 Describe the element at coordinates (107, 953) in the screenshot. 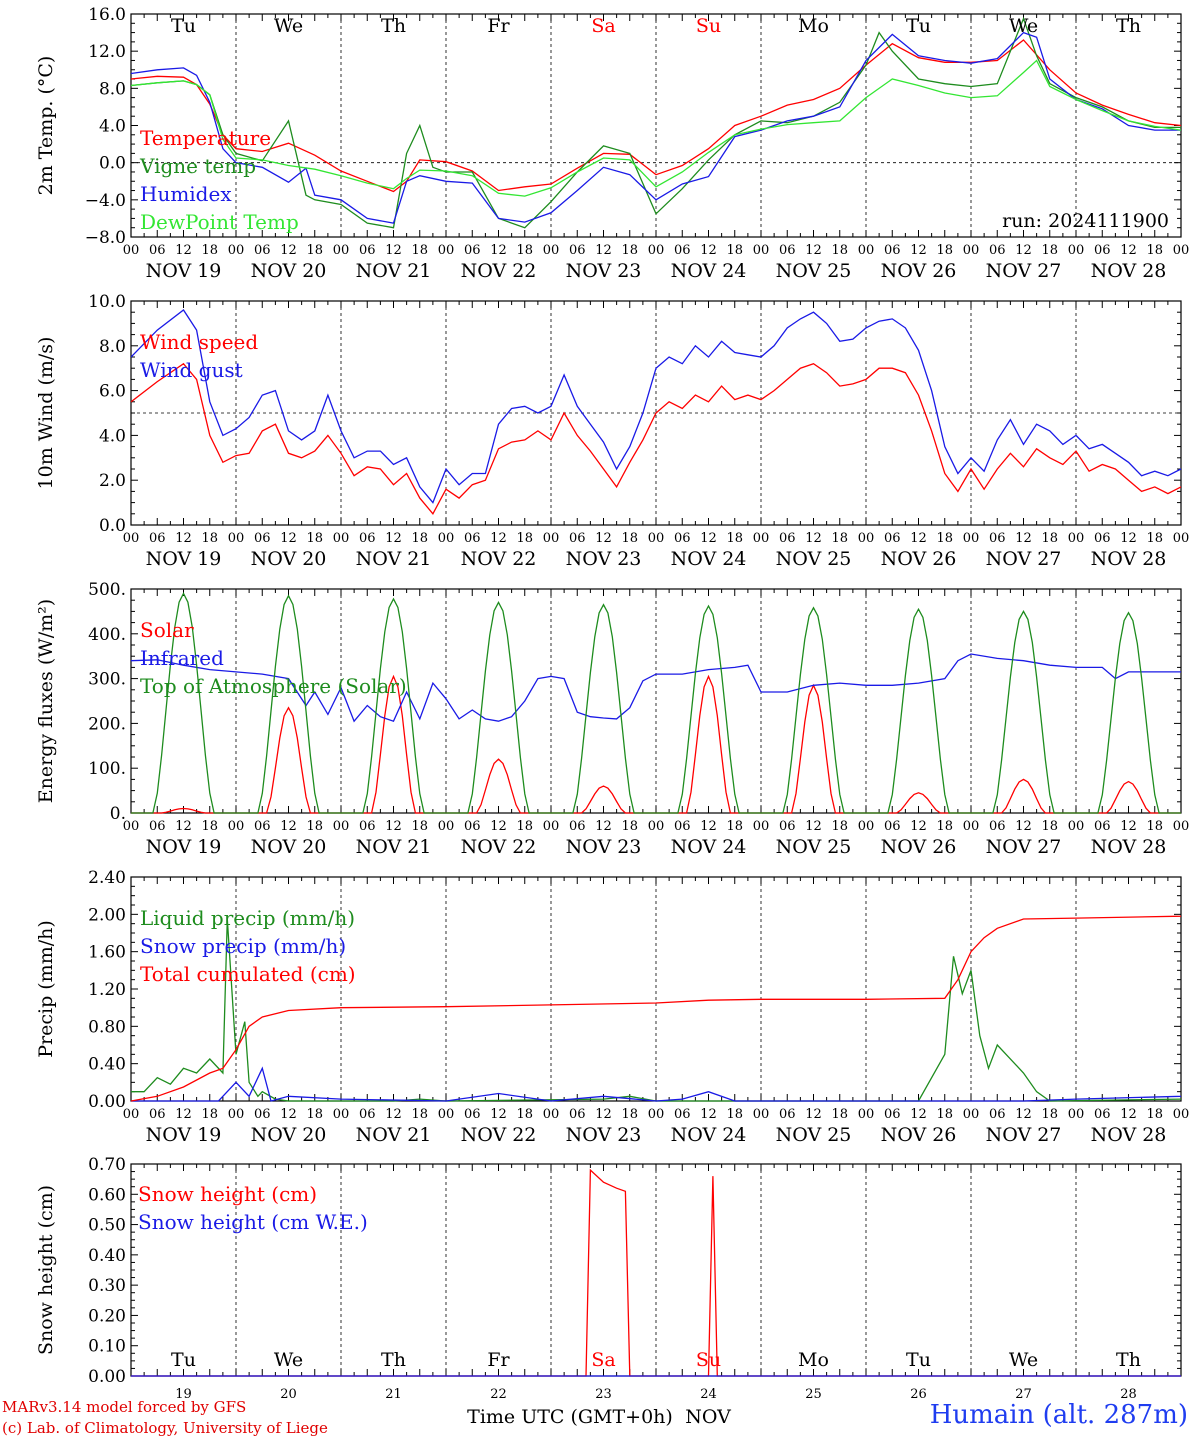

I see `y-tick-label: 1.60` at that location.